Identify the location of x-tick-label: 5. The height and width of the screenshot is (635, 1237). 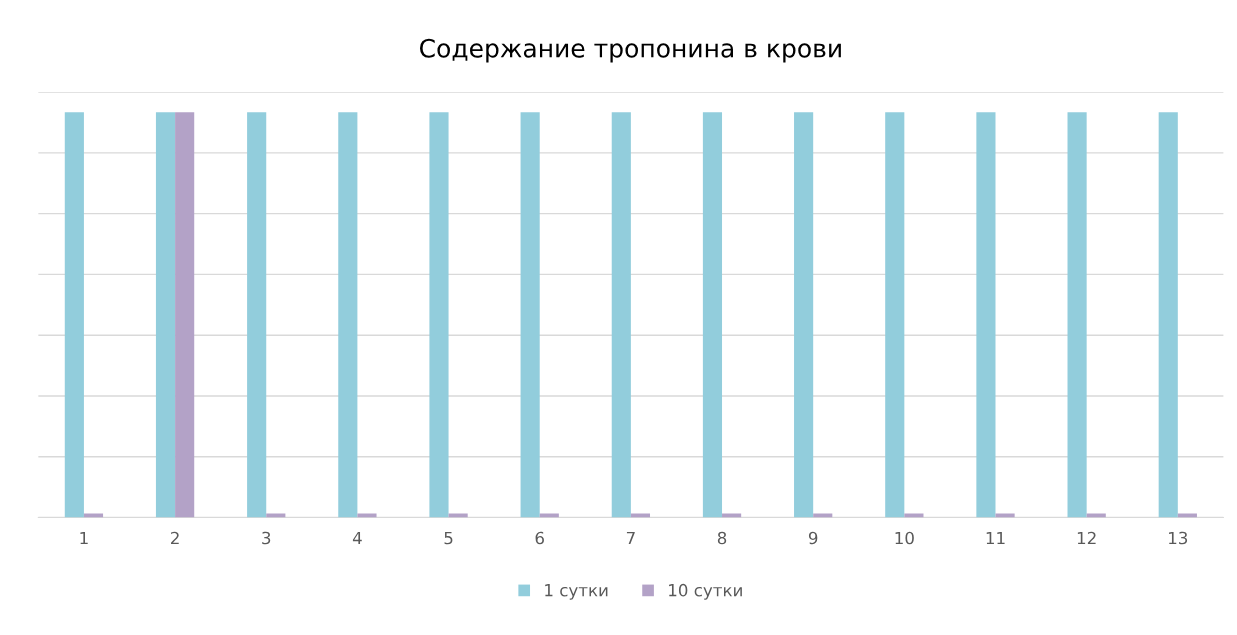
(448, 538).